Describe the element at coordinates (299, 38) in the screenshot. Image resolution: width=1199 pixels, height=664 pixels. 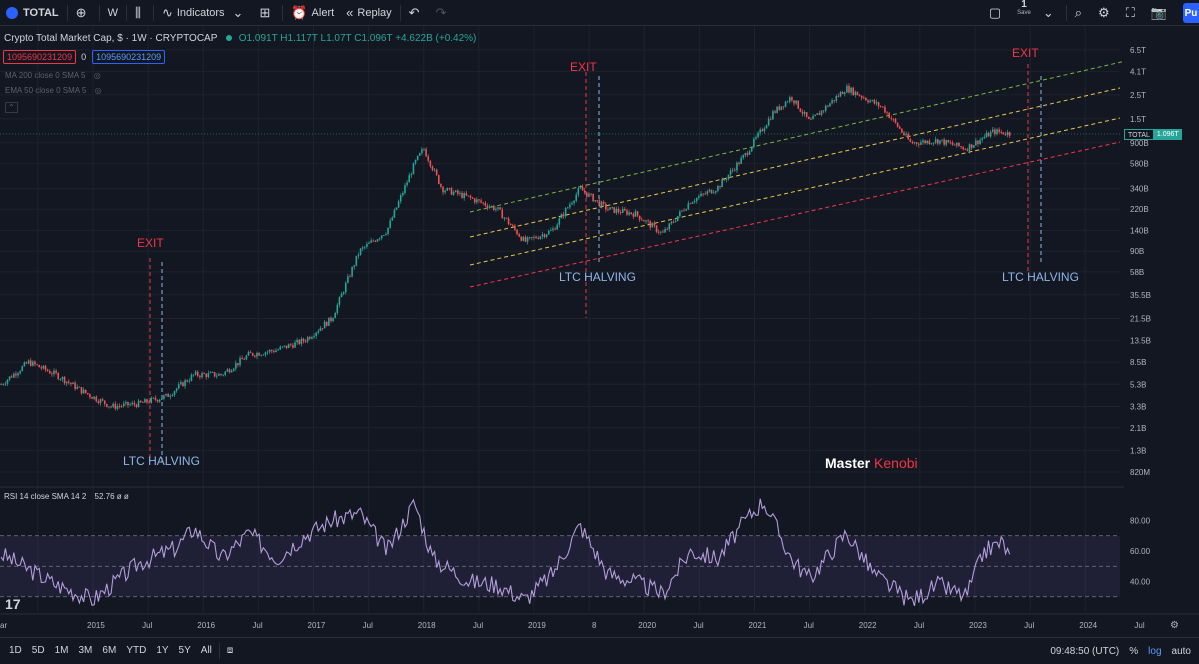
I see `legend-high: H1.117T` at that location.